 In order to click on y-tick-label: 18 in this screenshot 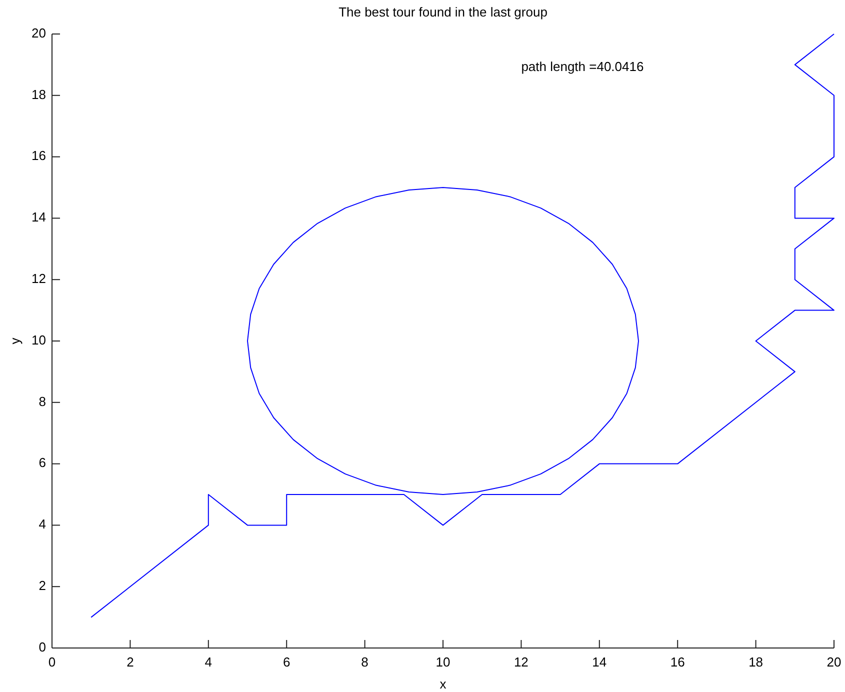, I will do `click(39, 94)`.